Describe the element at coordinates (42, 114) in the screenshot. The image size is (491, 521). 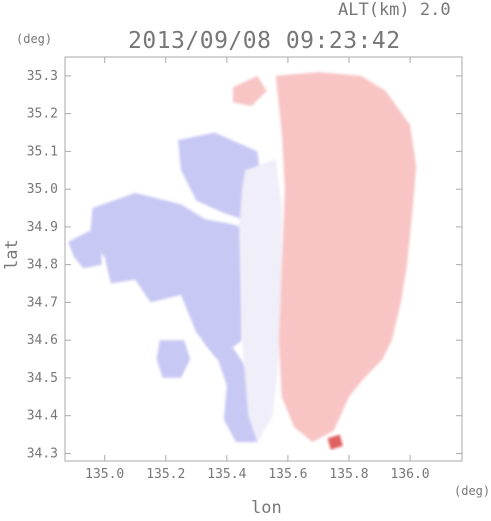
I see `y-tick-label: 35.2` at that location.